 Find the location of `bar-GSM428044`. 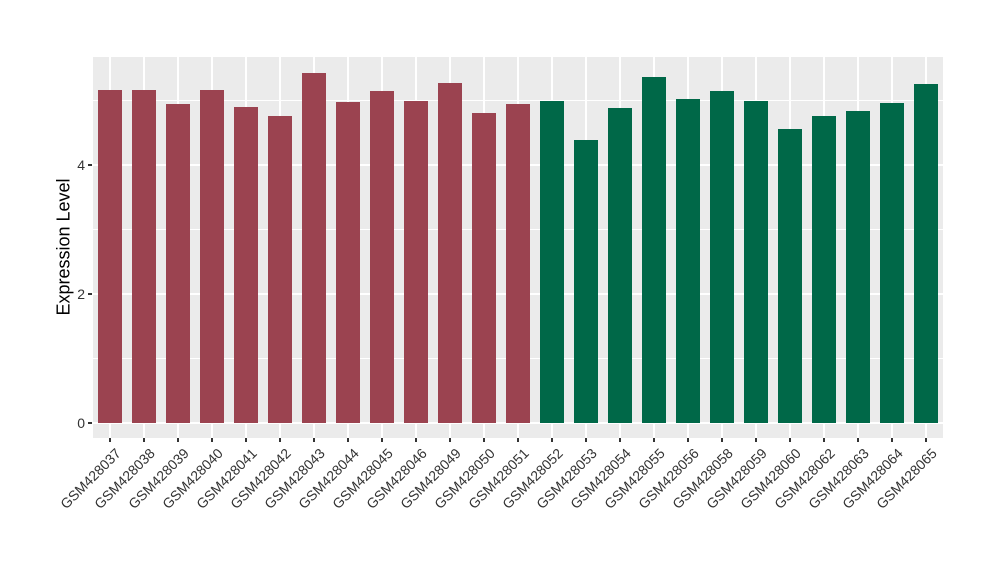

bar-GSM428044 is located at coordinates (348, 262).